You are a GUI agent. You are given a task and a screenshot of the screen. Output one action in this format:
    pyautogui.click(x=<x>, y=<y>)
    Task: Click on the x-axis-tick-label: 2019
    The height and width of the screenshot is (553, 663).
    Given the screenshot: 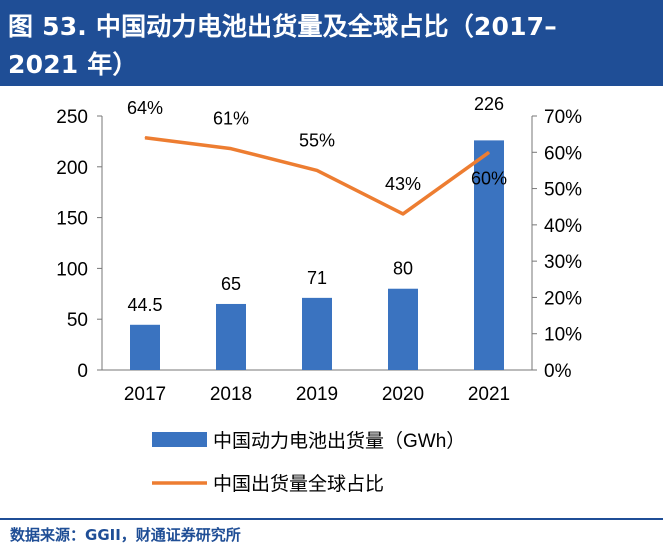 What is the action you would take?
    pyautogui.click(x=317, y=394)
    